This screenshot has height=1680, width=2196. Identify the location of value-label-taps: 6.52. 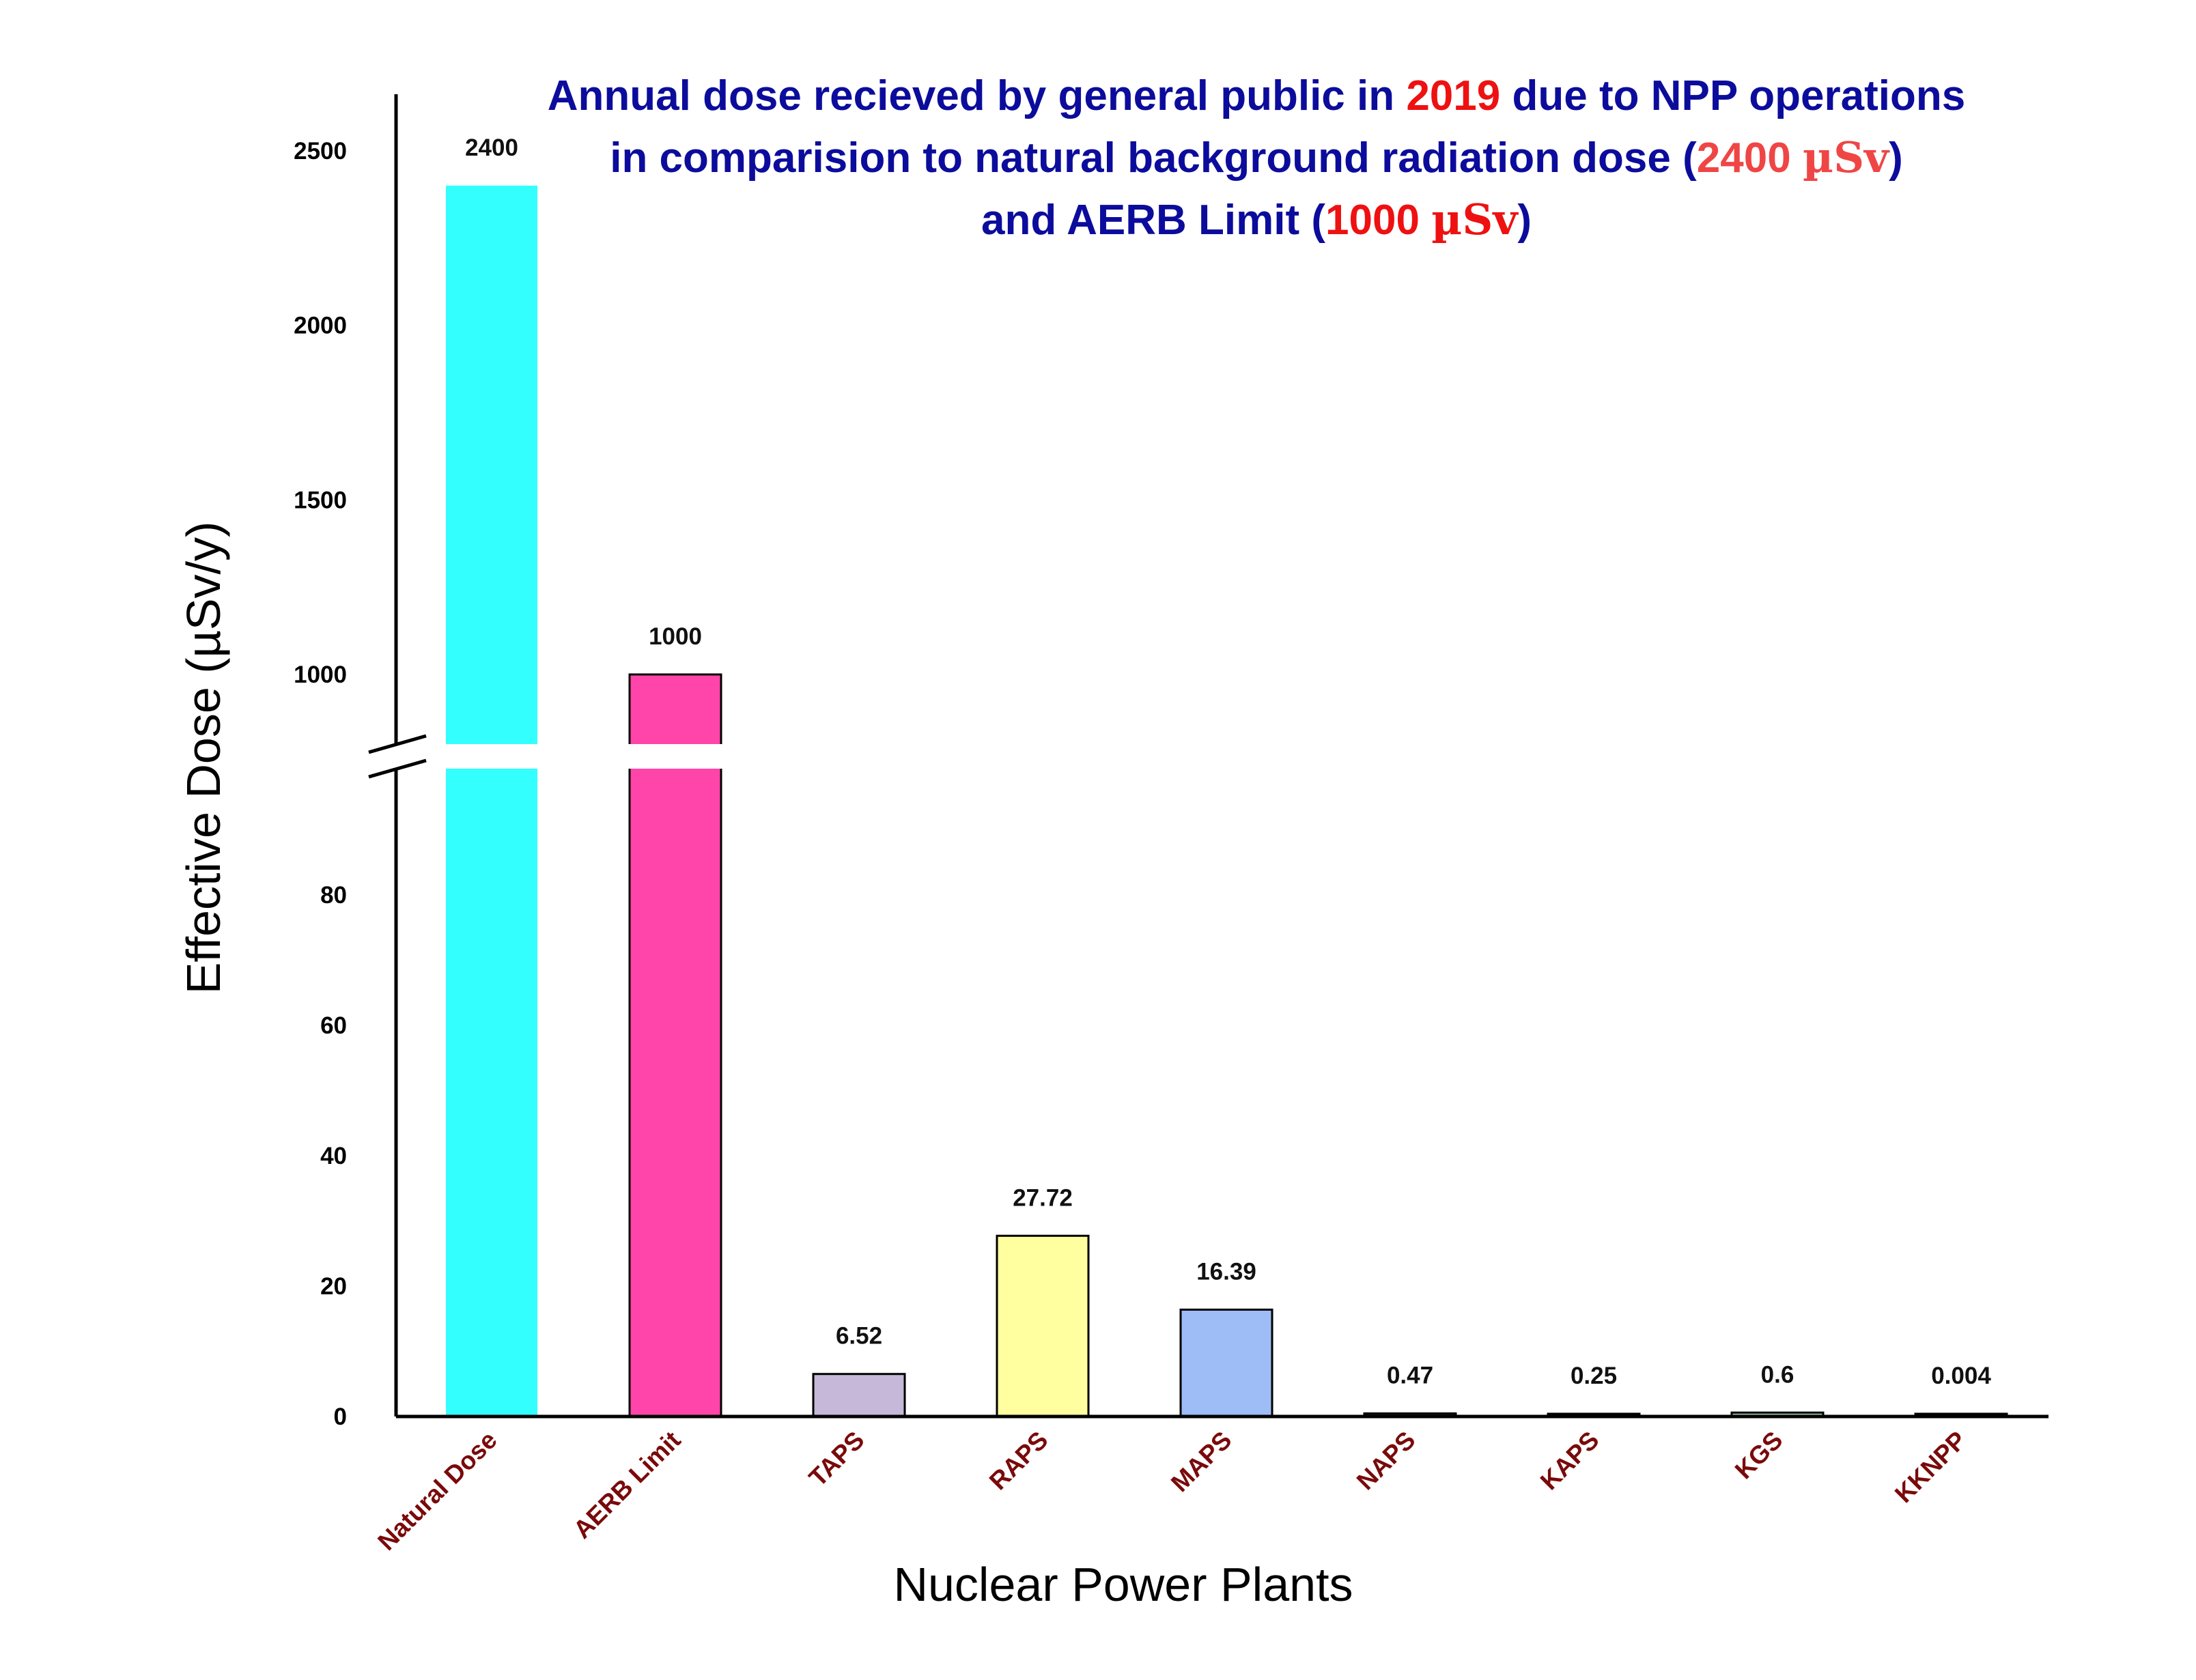
(859, 1336).